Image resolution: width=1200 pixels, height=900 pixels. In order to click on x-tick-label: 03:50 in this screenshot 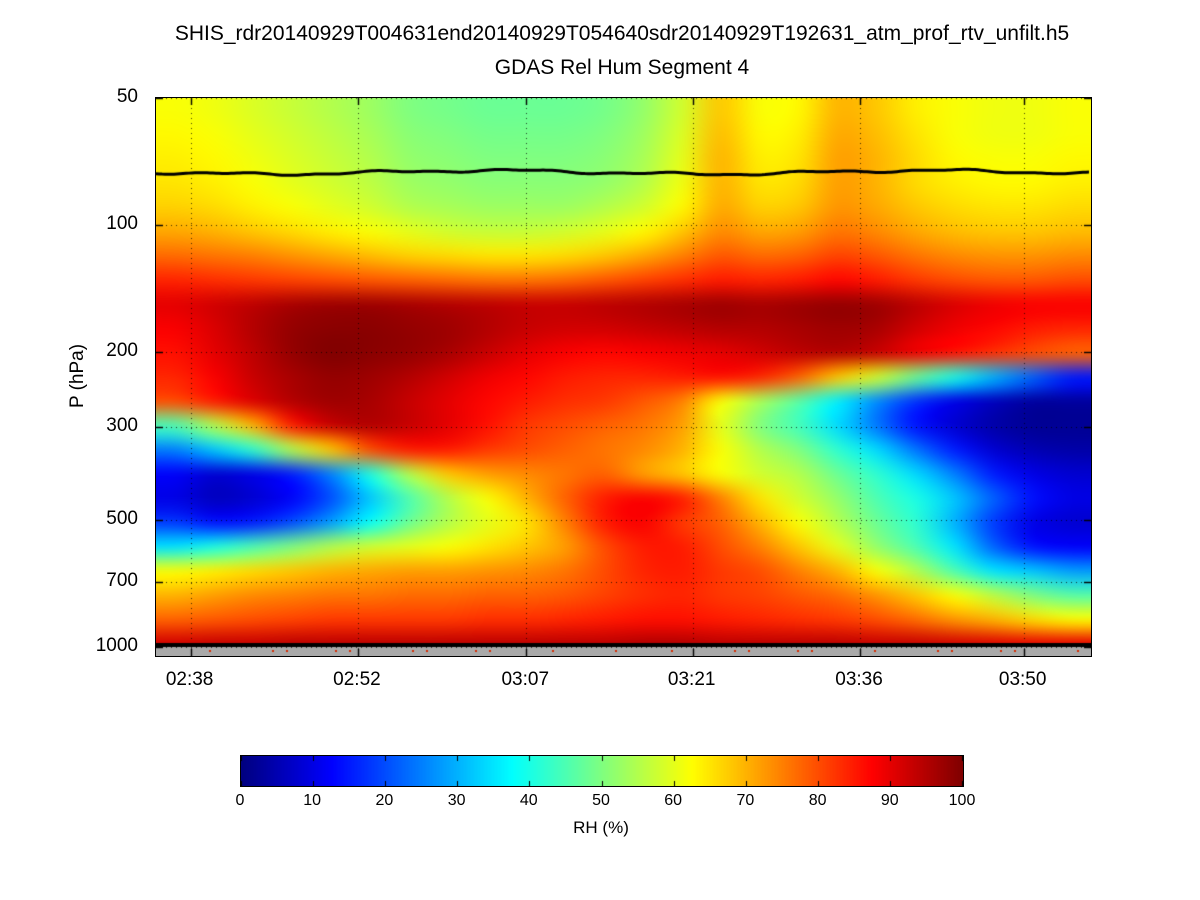, I will do `click(1022, 679)`.